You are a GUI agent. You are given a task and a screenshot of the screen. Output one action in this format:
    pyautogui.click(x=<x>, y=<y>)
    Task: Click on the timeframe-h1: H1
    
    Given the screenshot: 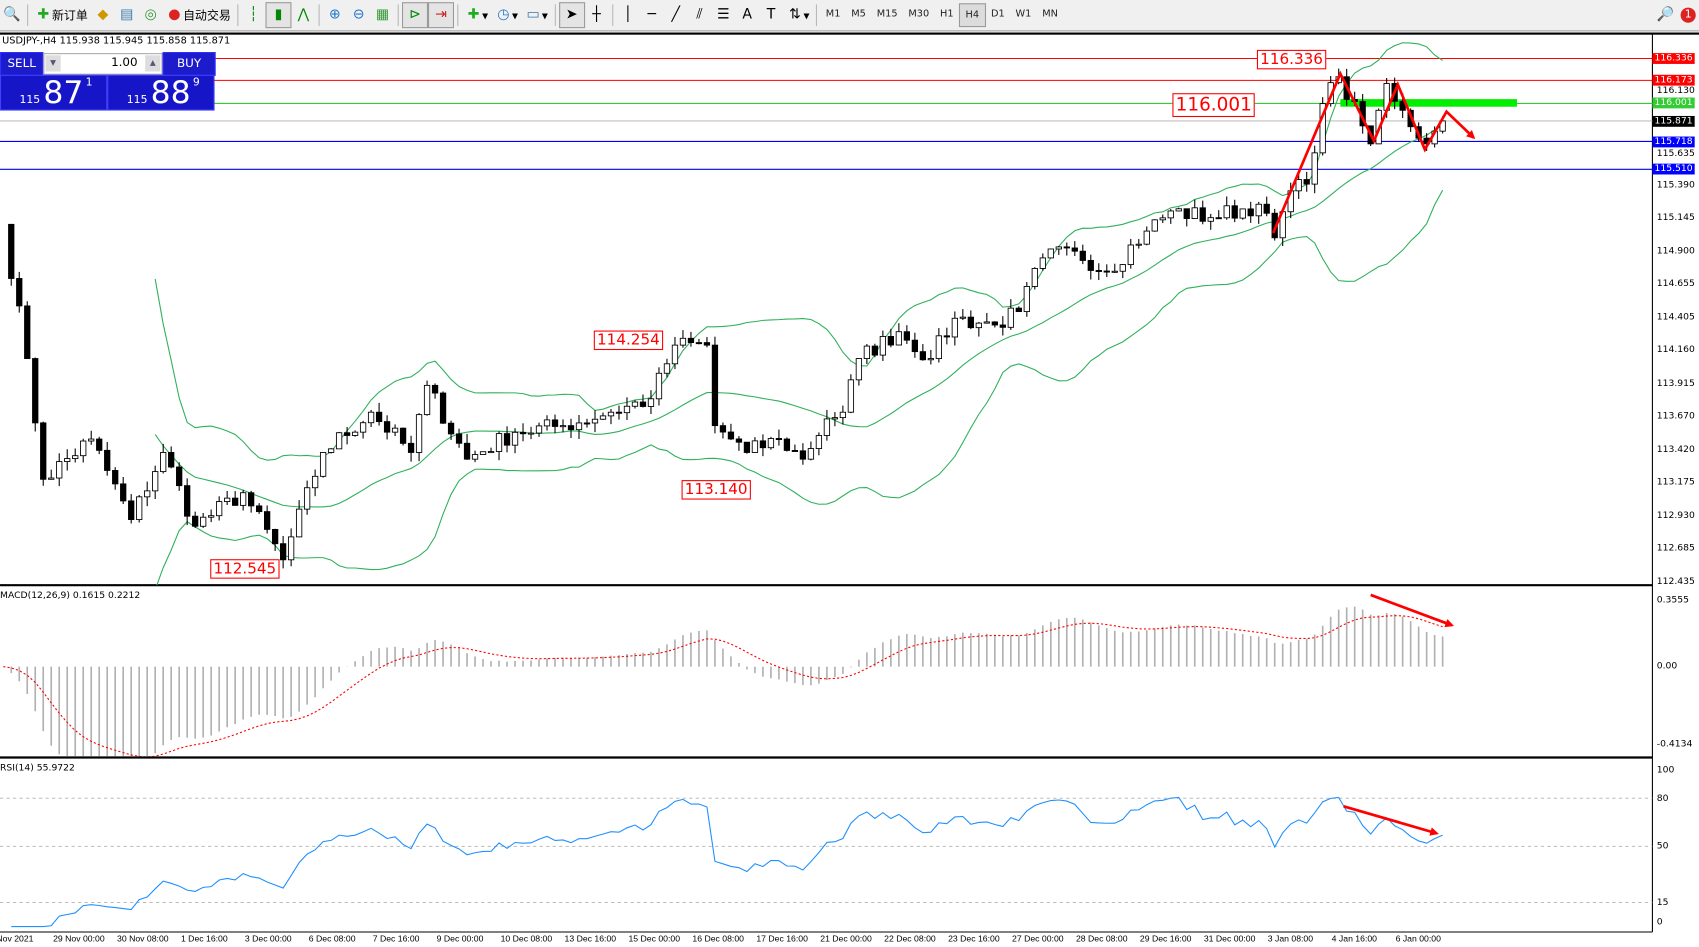 What is the action you would take?
    pyautogui.click(x=947, y=14)
    